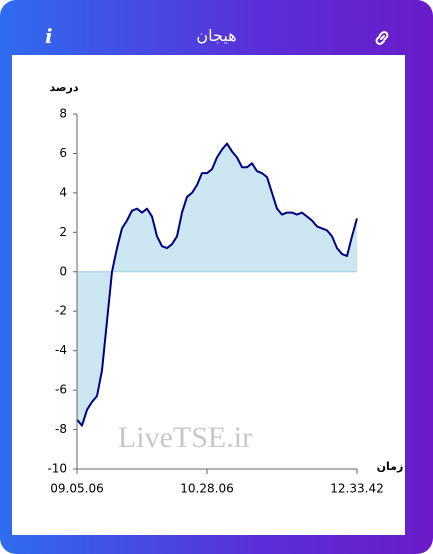 The height and width of the screenshot is (554, 433). Describe the element at coordinates (57, 469) in the screenshot. I see `y-tick-label: -10` at that location.